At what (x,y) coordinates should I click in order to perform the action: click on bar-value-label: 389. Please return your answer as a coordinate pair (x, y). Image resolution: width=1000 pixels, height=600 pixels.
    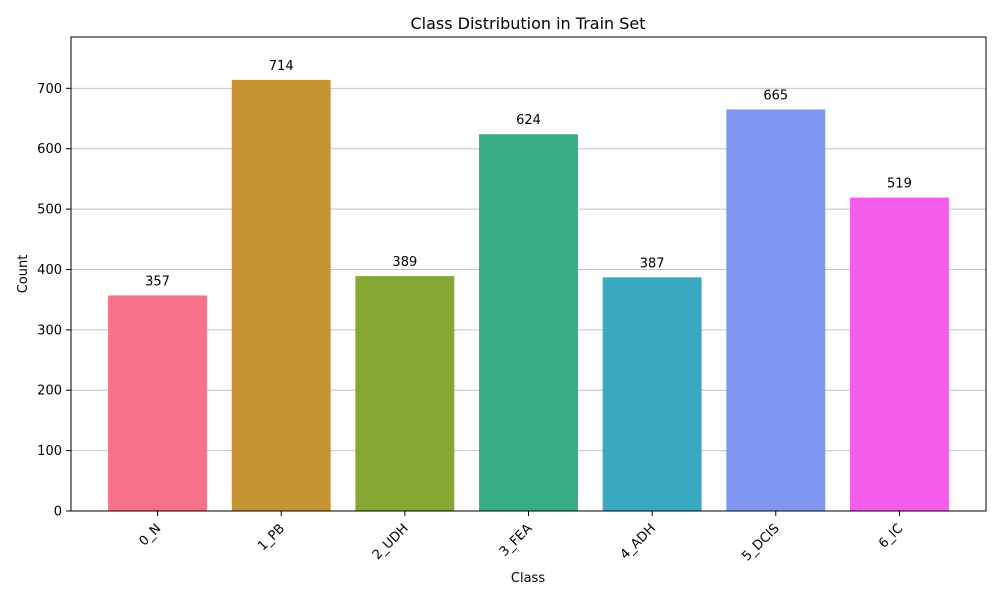
    Looking at the image, I should click on (404, 262).